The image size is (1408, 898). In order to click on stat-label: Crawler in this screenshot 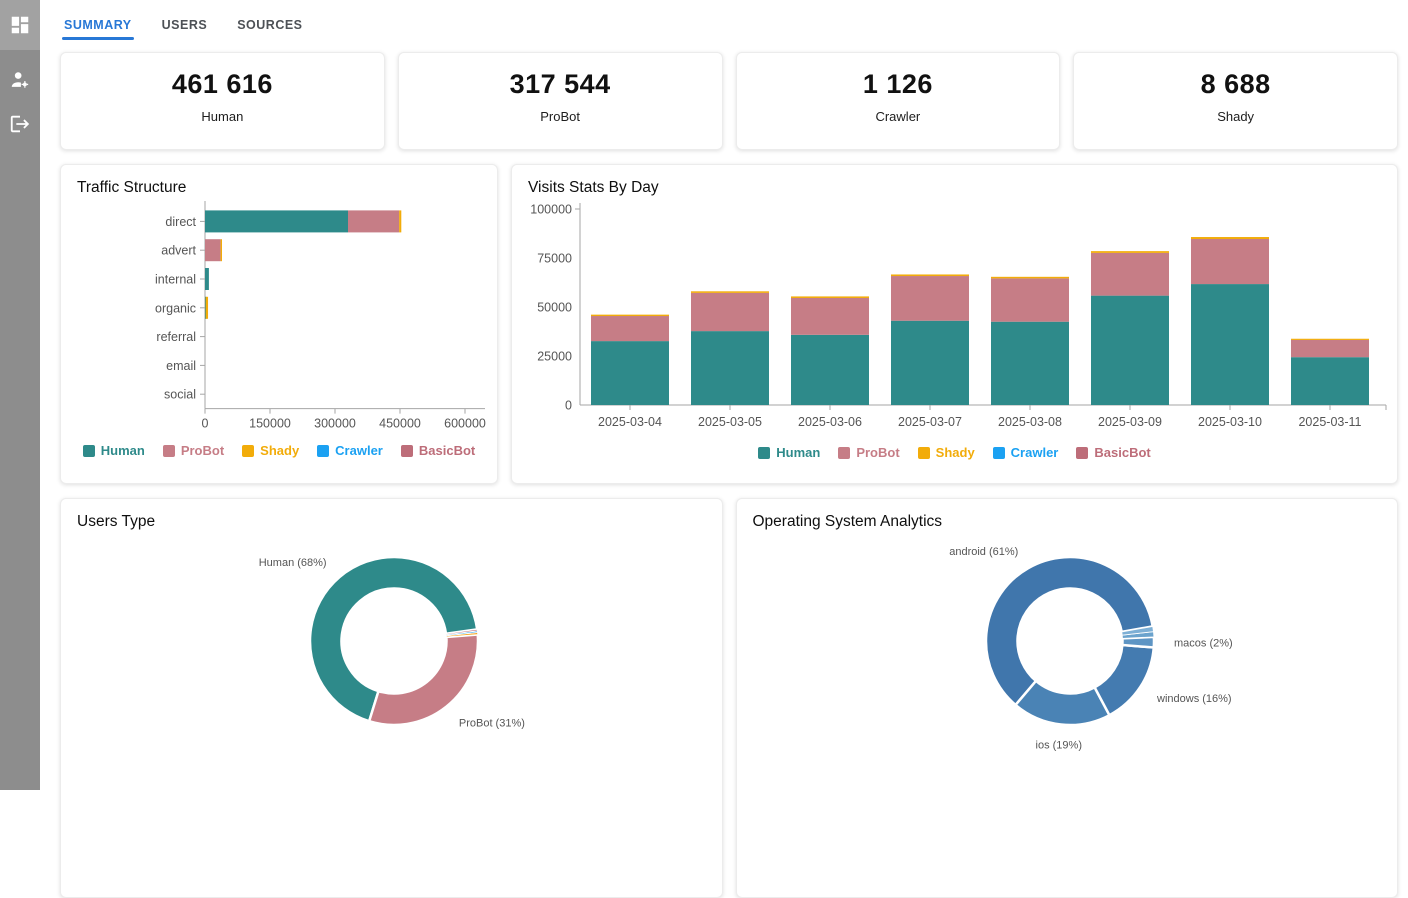, I will do `click(898, 116)`.